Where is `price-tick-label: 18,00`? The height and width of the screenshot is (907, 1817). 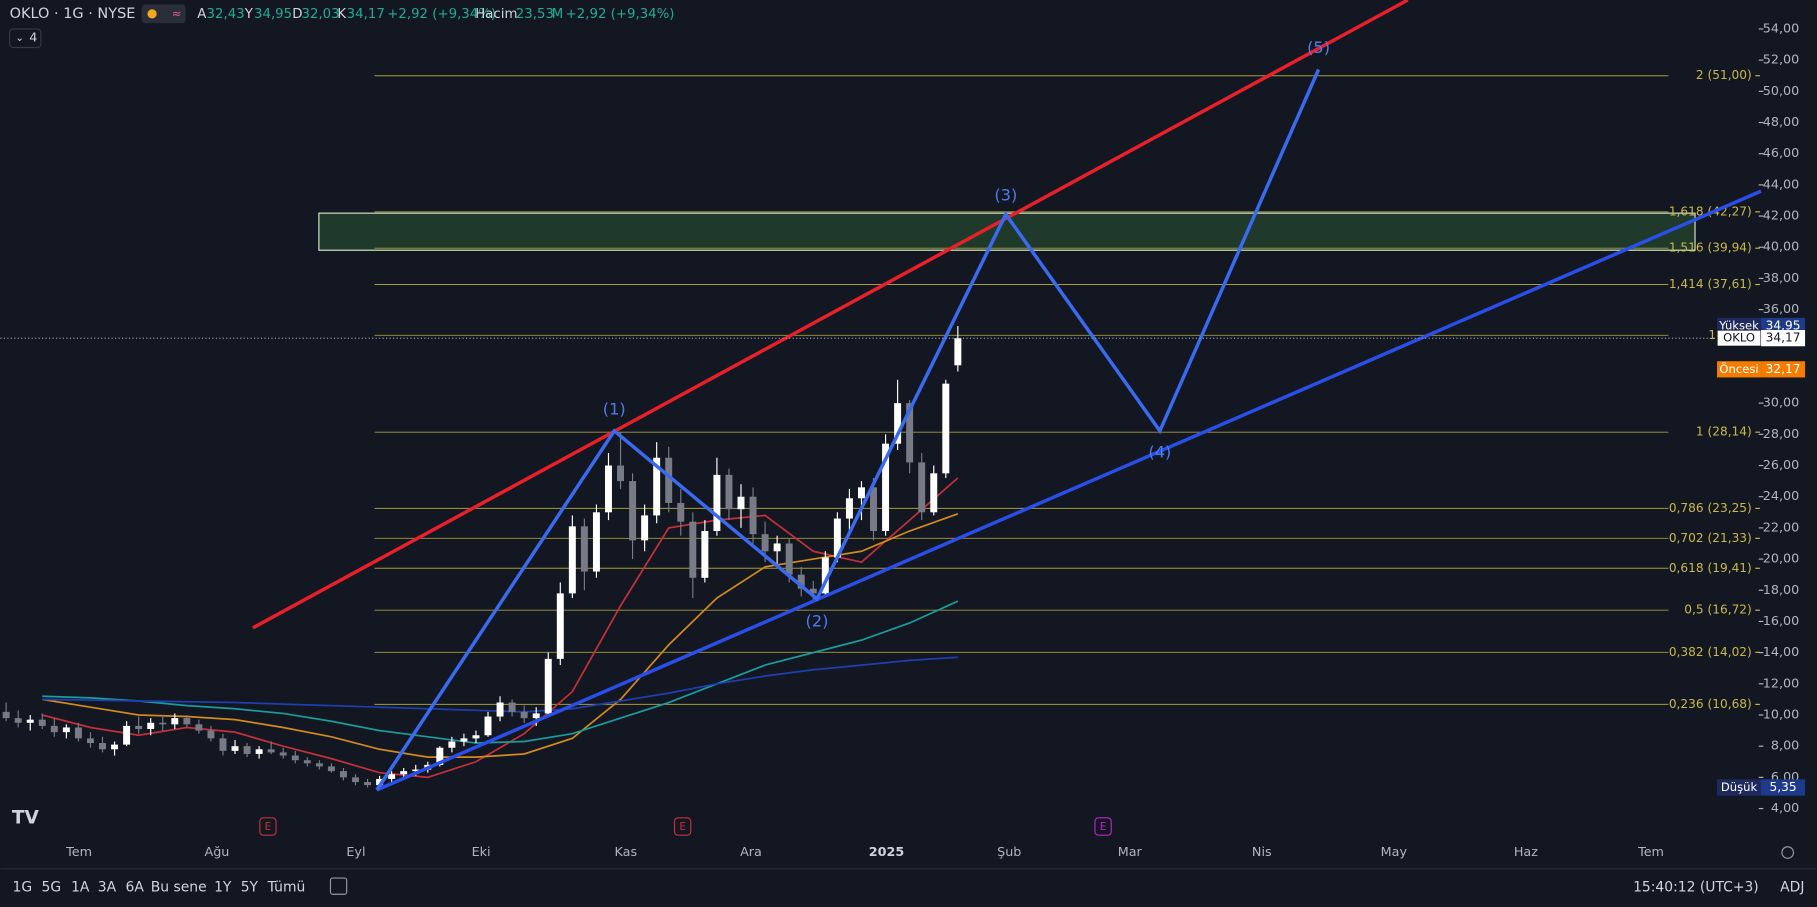
price-tick-label: 18,00 is located at coordinates (1781, 590).